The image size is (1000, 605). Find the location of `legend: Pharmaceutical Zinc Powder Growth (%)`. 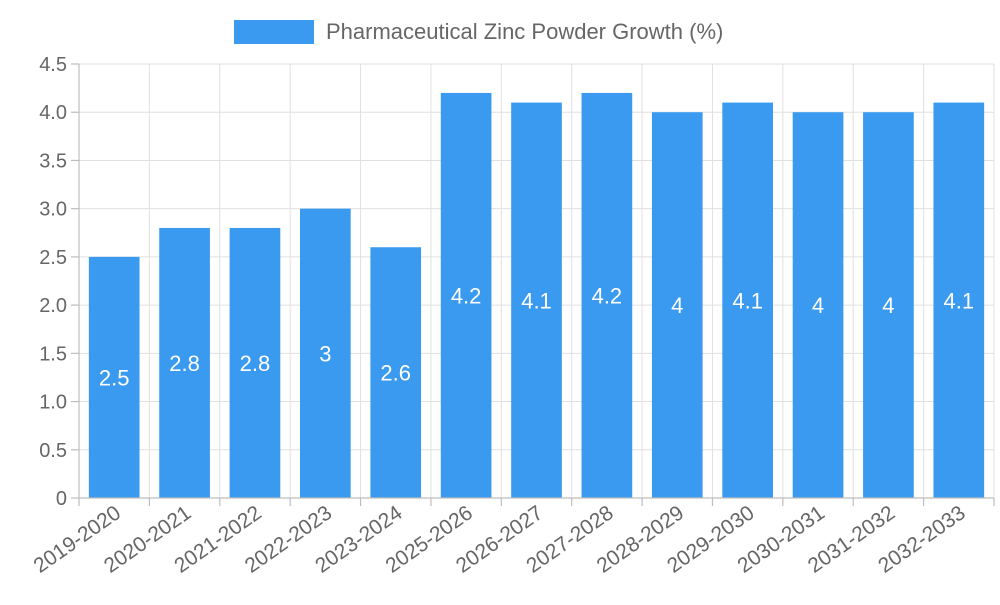

legend: Pharmaceutical Zinc Powder Growth (%) is located at coordinates (478, 31).